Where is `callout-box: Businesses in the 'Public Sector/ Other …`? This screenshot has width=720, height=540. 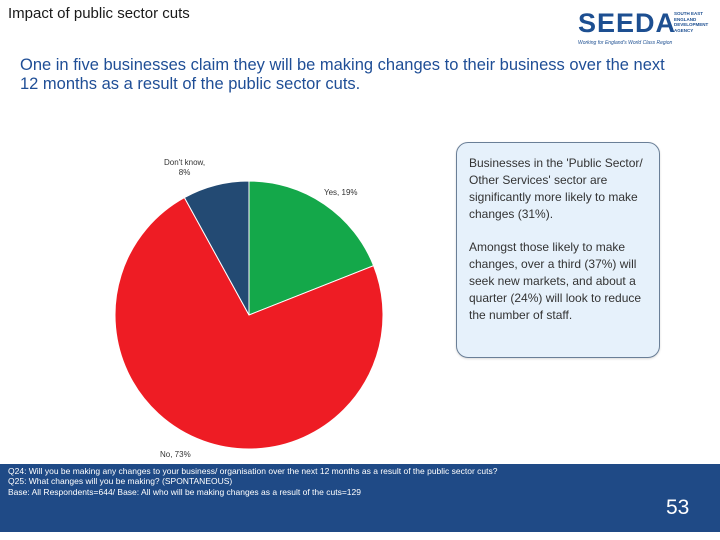
callout-box: Businesses in the 'Public Sector/ Other … is located at coordinates (558, 250).